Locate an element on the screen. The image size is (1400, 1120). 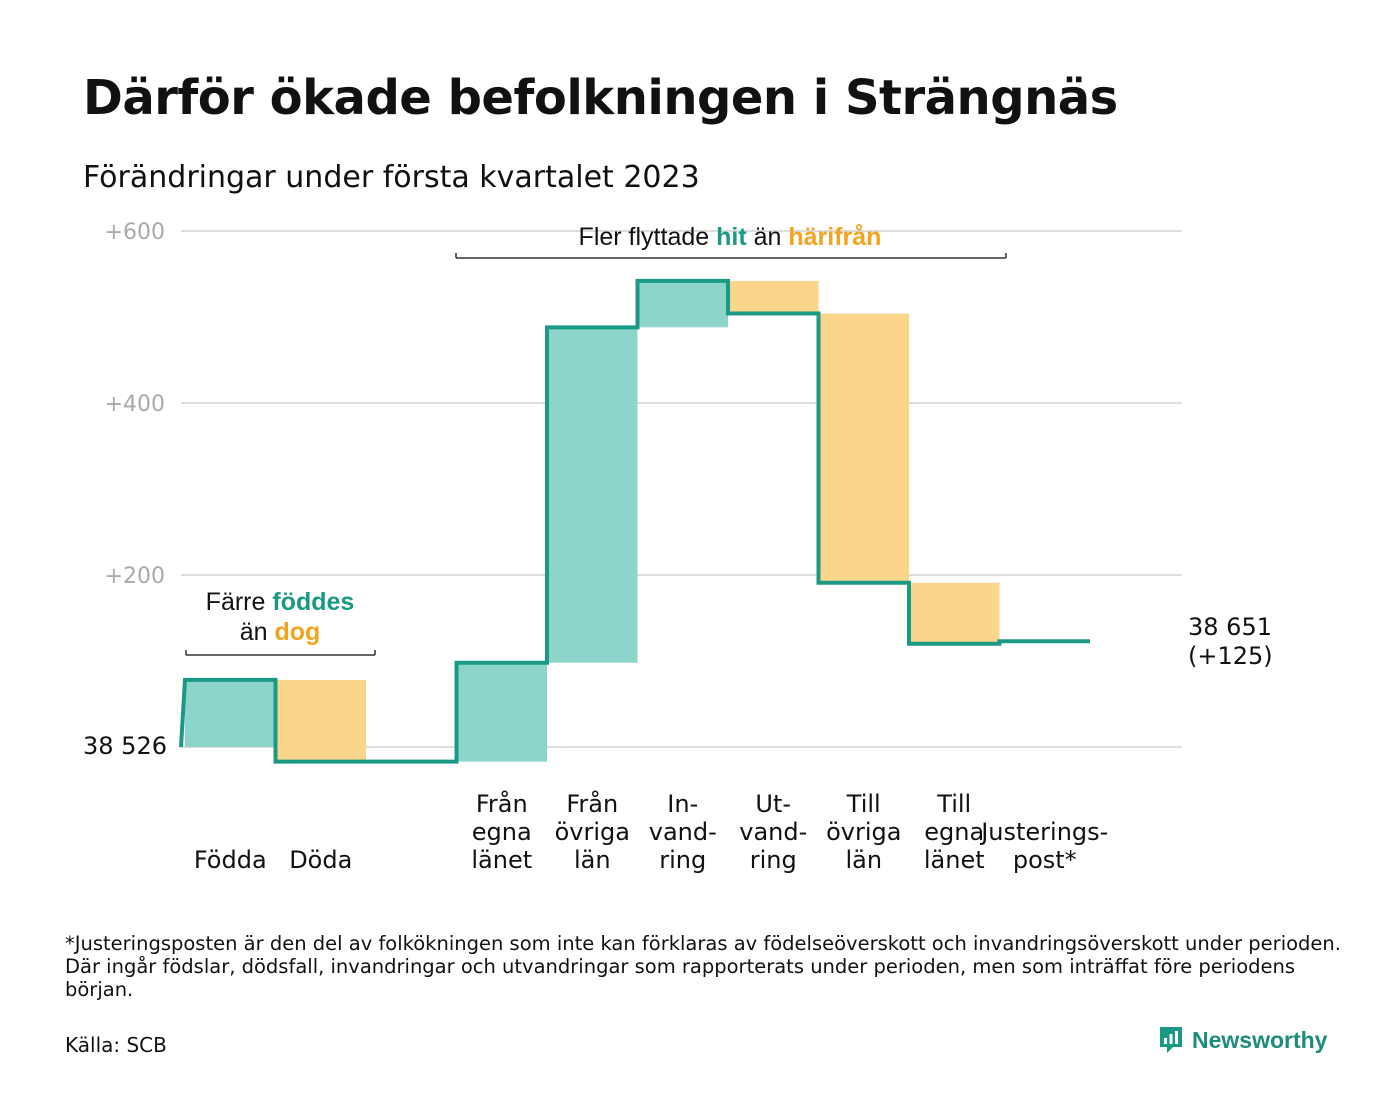
annotation-part: Fler flyttade is located at coordinates (648, 237).